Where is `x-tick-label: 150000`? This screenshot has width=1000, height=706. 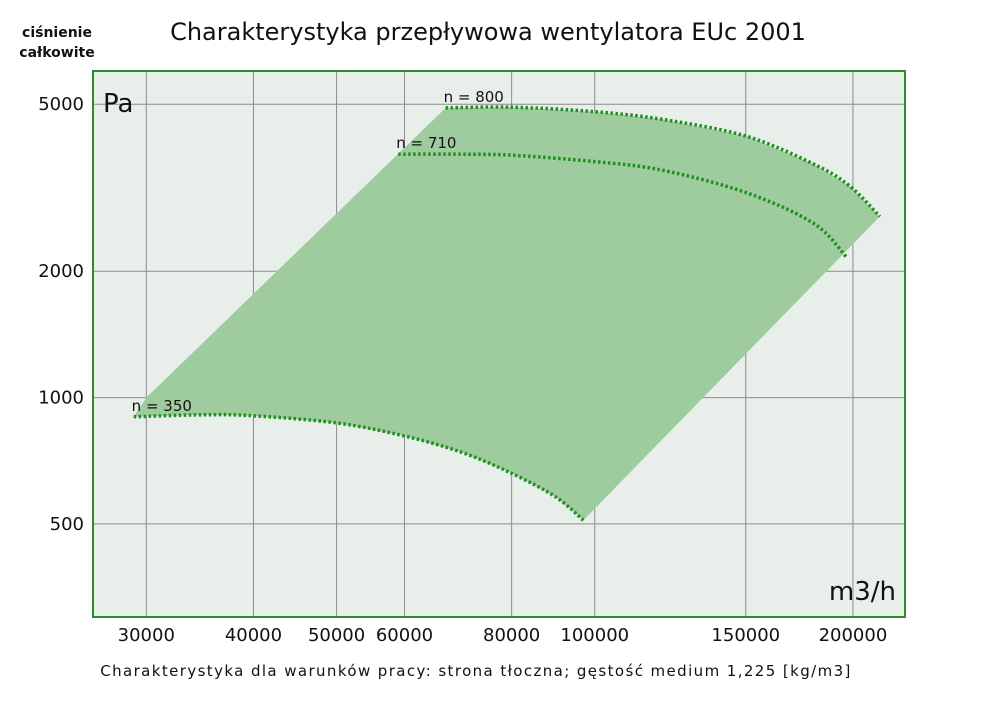
x-tick-label: 150000 is located at coordinates (745, 635).